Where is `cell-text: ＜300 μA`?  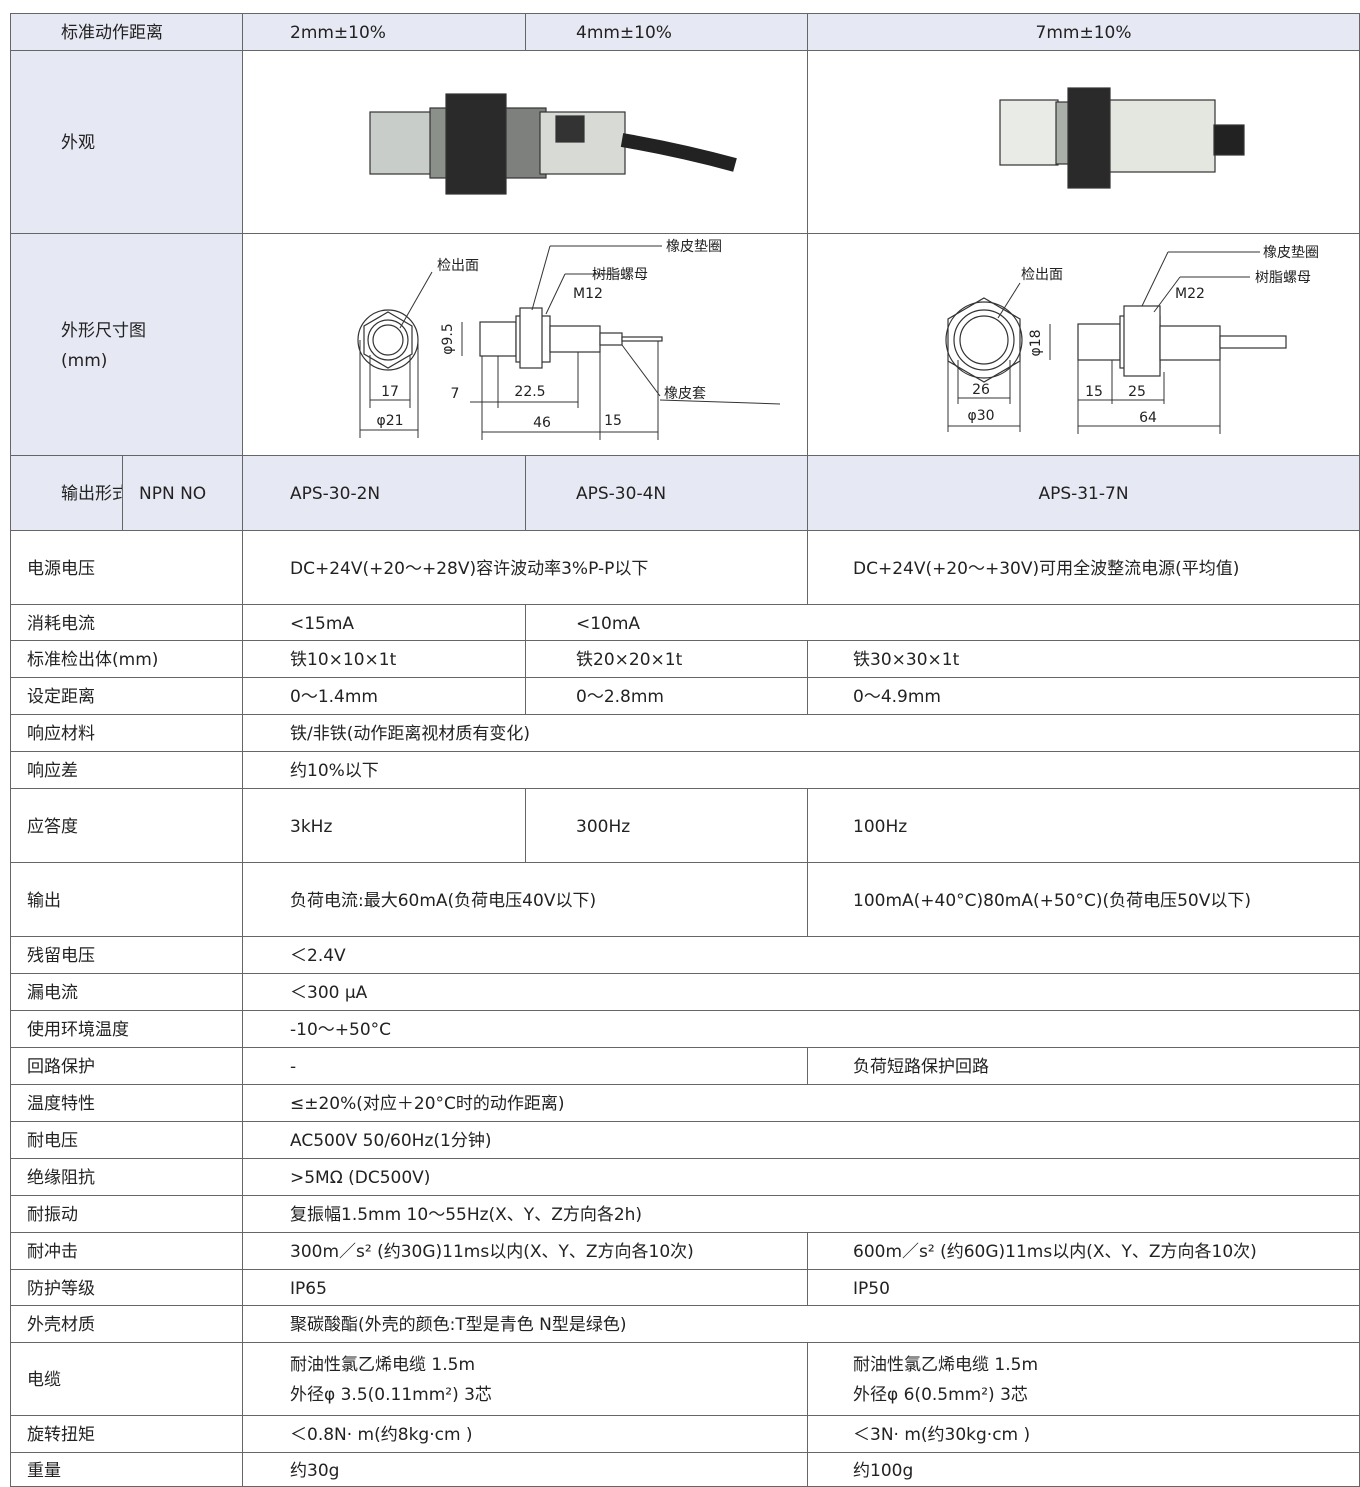 cell-text: ＜300 μA is located at coordinates (329, 993).